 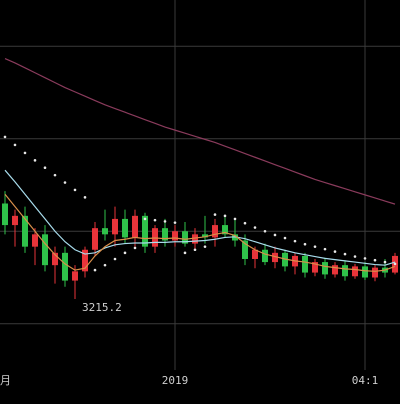 What do you see at coordinates (102, 307) in the screenshot?
I see `low-price-label: 3215.2` at bounding box center [102, 307].